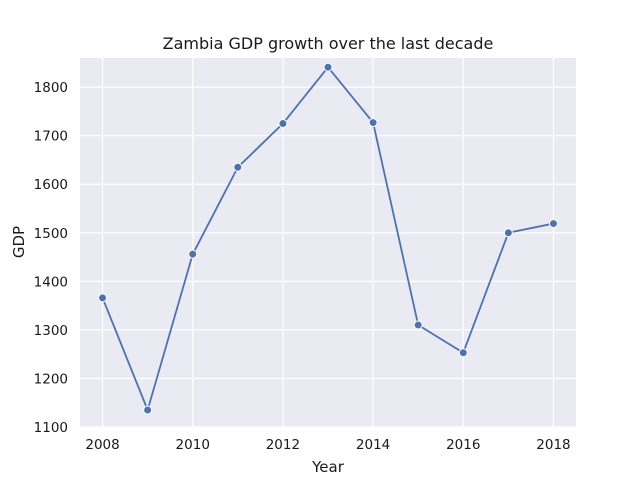  I want to click on y-ticks: 1100 1200 1300 1400 1500 1600 1700 1800, so click(51, 258).